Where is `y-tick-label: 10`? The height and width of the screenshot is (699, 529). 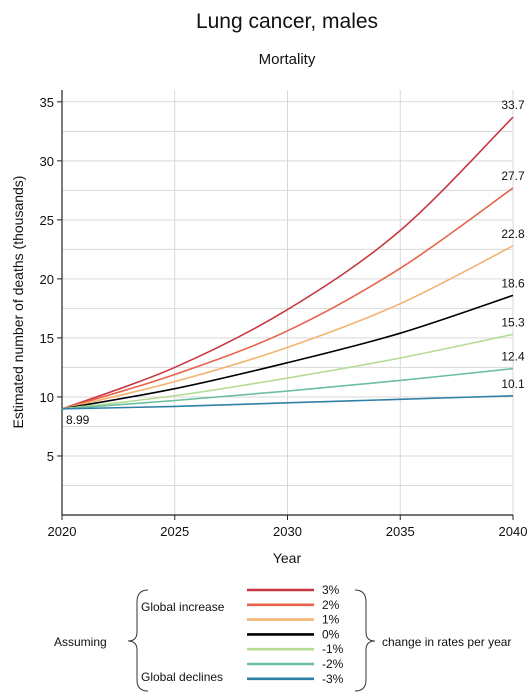 y-tick-label: 10 is located at coordinates (47, 397).